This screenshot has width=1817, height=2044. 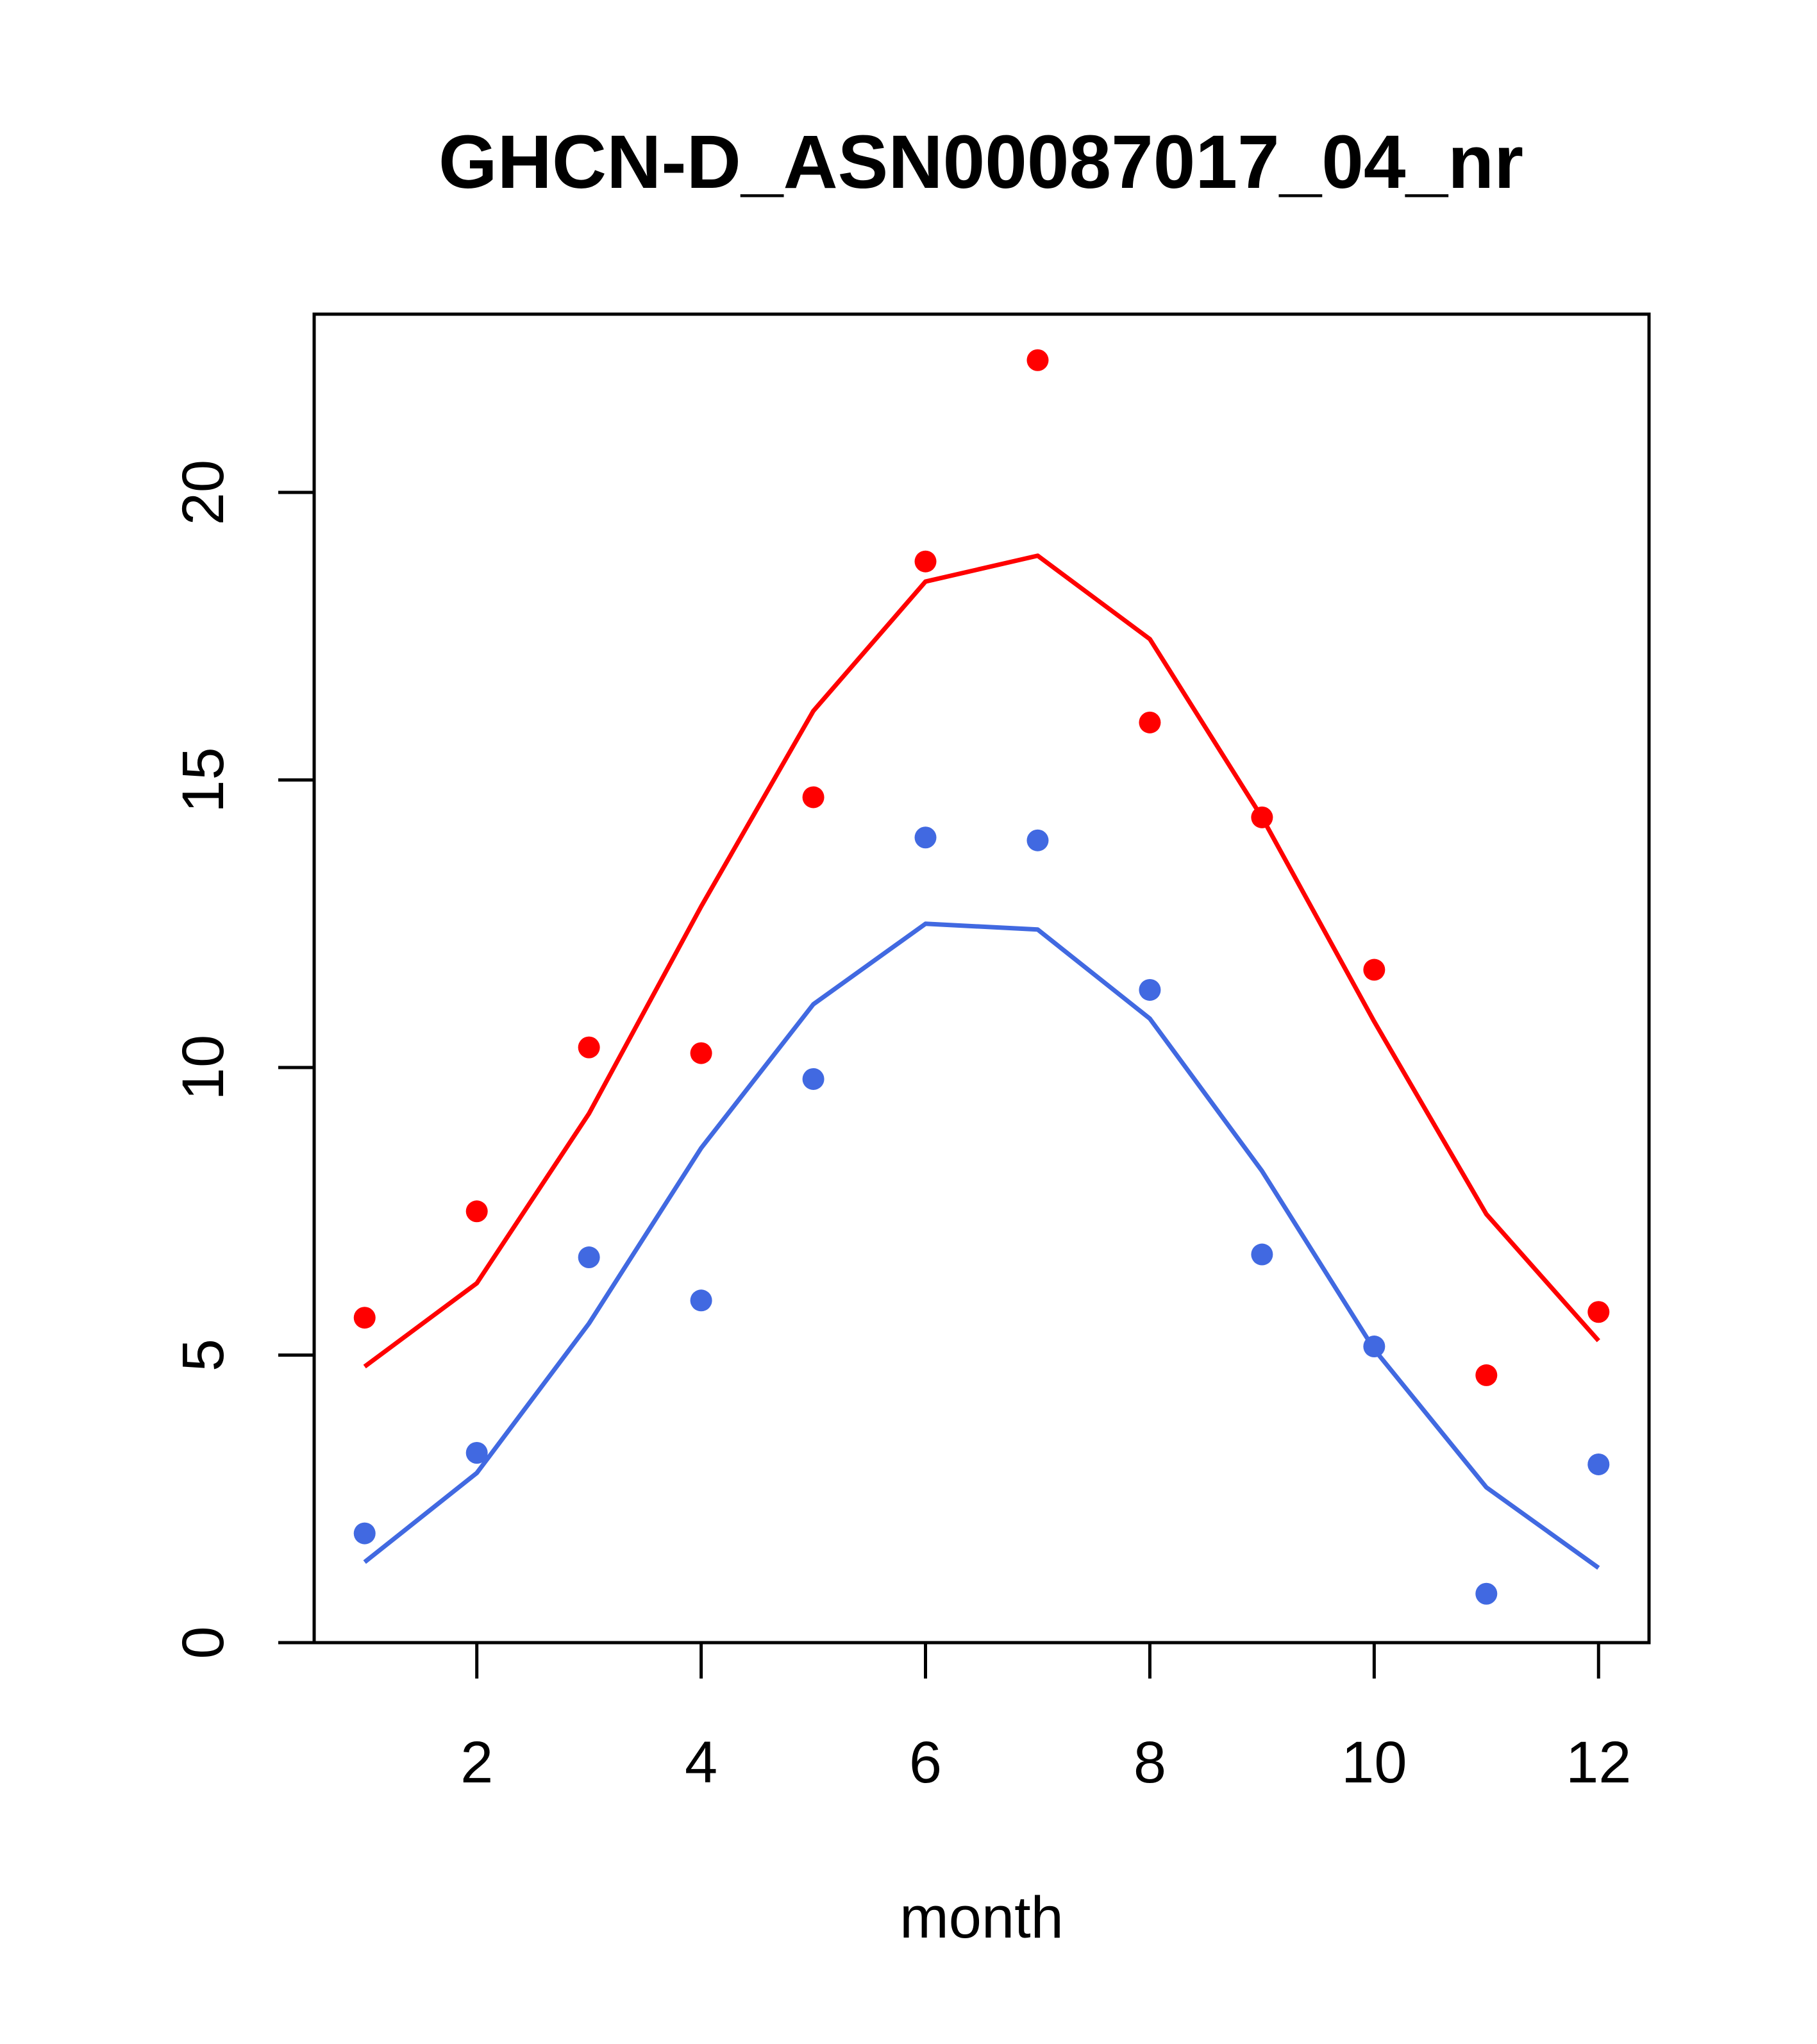 What do you see at coordinates (982, 1918) in the screenshot?
I see `x-axis-label: month` at bounding box center [982, 1918].